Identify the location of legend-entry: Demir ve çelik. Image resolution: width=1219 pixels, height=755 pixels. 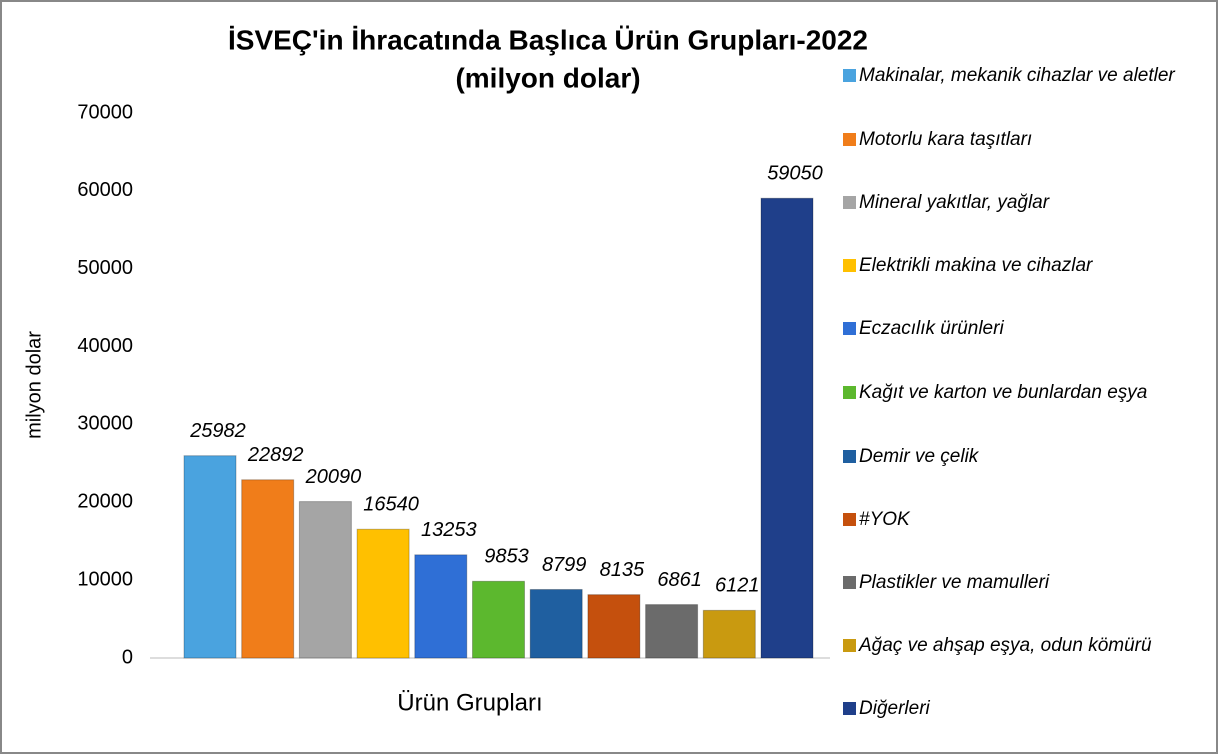
(1025, 457).